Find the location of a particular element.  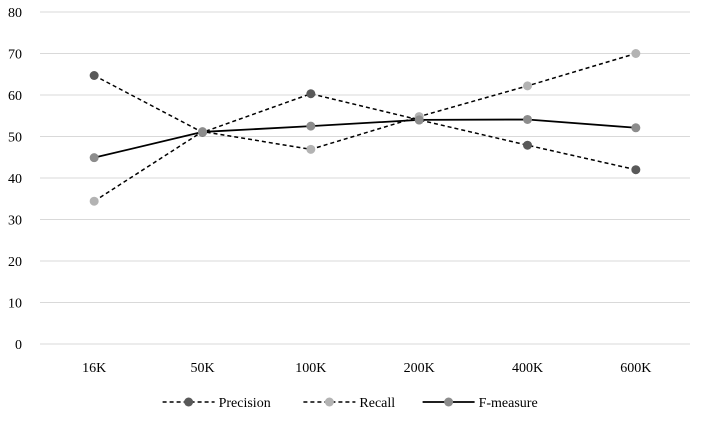

y-tick-label: 50 is located at coordinates (15, 138).